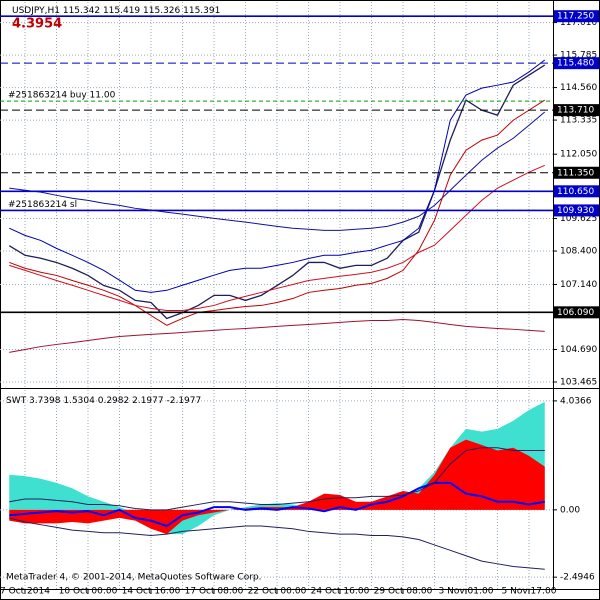 The image size is (600, 600). I want to click on level-label: 110.650, so click(575, 192).